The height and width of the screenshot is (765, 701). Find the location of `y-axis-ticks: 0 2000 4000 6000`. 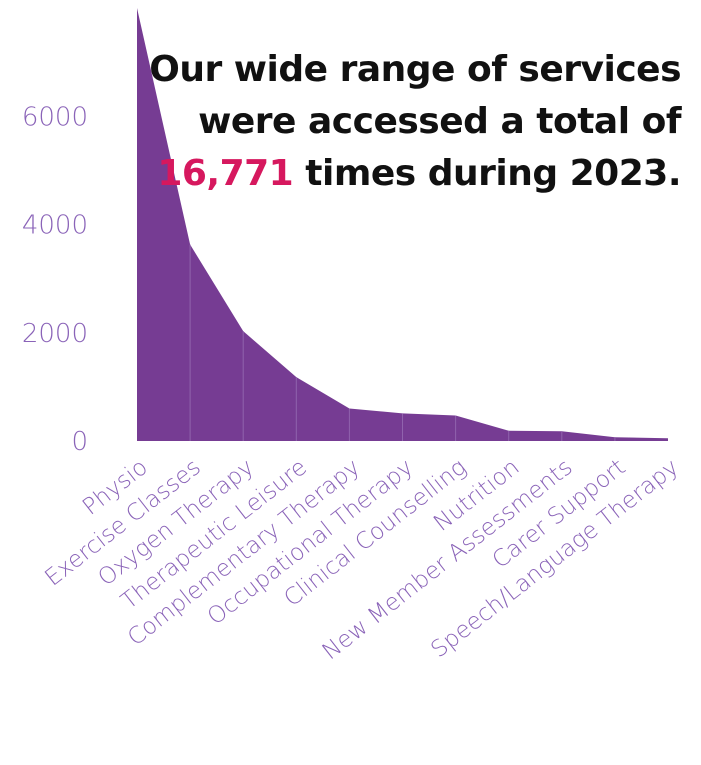

y-axis-ticks: 0 2000 4000 6000 is located at coordinates (55, 279).